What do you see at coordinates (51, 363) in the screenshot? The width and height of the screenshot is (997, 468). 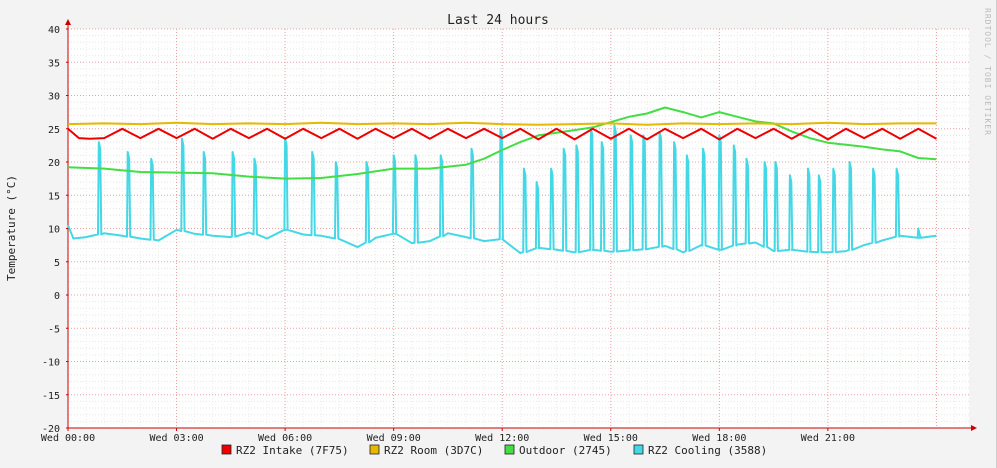 I see `y-tick-label: -10` at bounding box center [51, 363].